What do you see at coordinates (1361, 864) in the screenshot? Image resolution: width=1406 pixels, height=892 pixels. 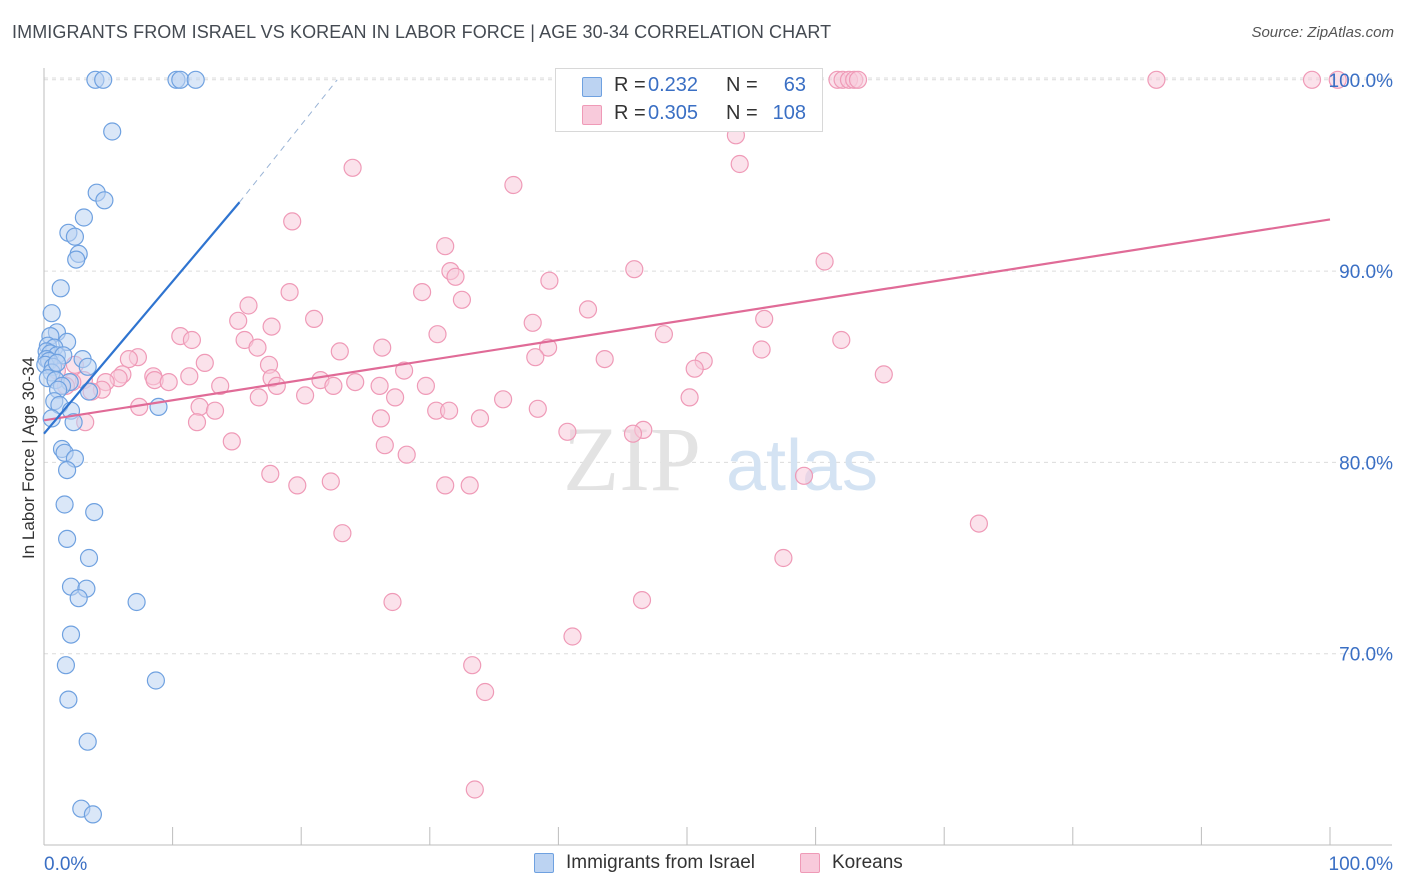 I see `x-tick-label: 100.0%` at bounding box center [1361, 864].